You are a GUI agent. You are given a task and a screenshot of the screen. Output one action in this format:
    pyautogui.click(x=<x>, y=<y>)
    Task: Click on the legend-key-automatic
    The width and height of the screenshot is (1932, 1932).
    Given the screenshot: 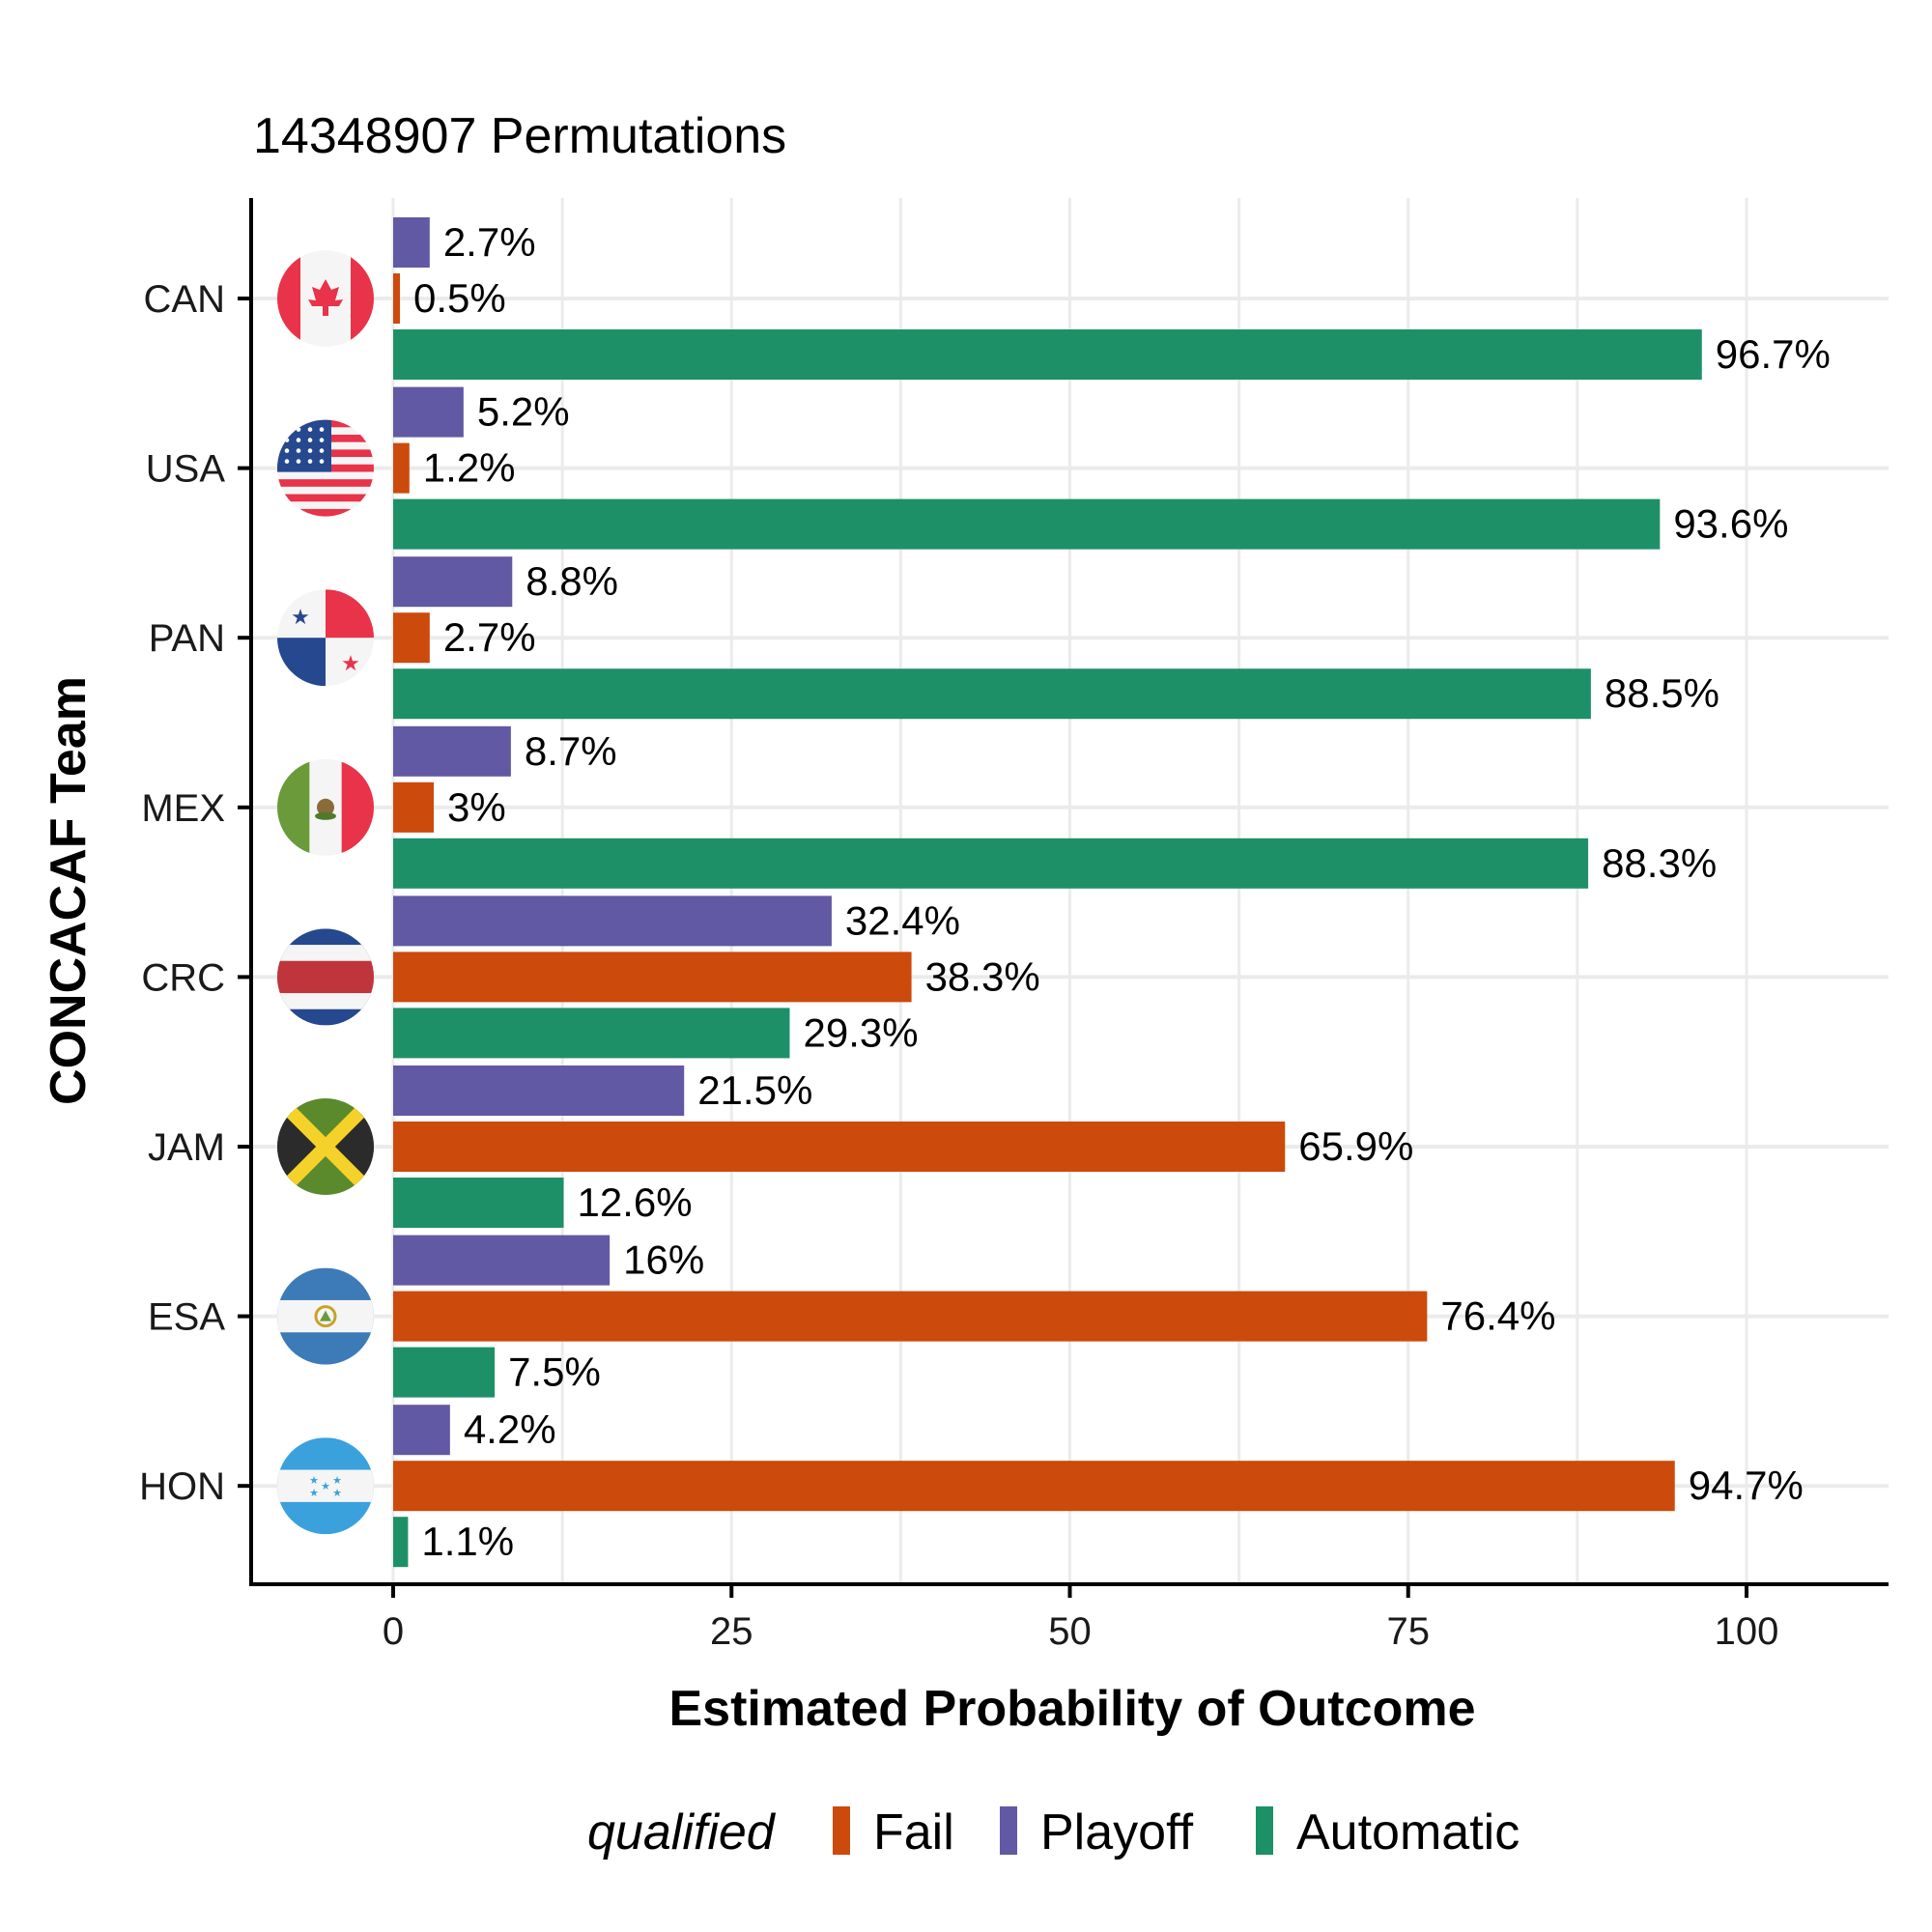 What is the action you would take?
    pyautogui.click(x=1264, y=1830)
    